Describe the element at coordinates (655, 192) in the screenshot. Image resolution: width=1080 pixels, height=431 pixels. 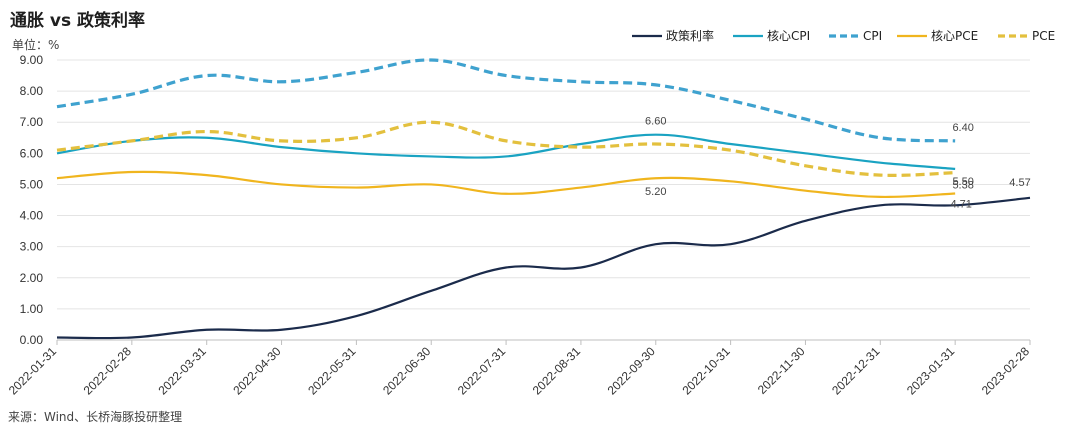
I see `data-label: 5.20` at that location.